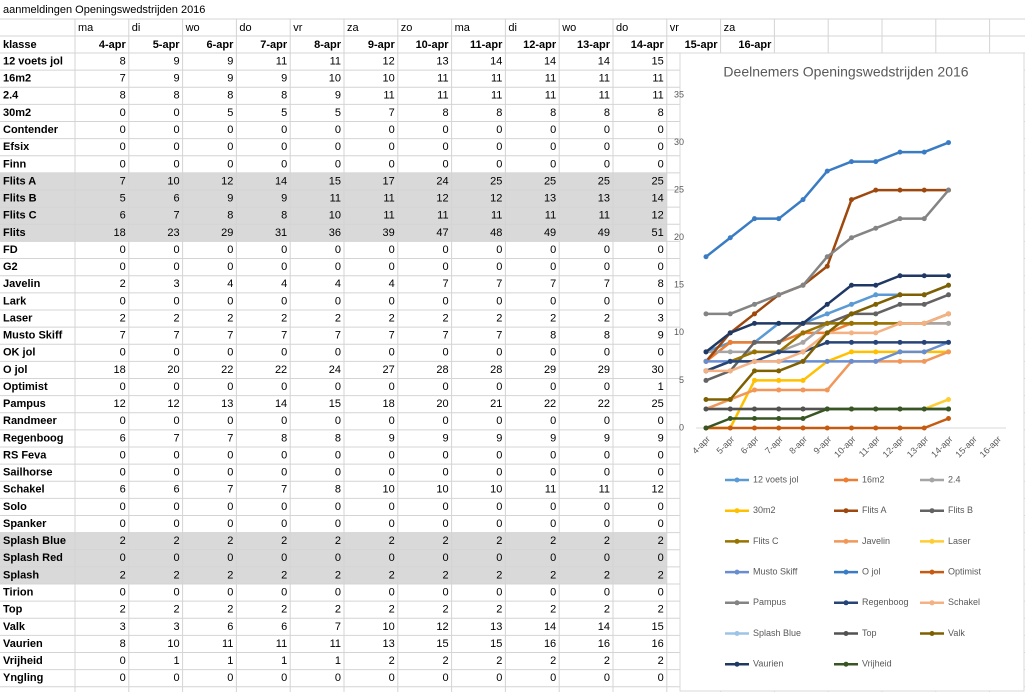 This screenshot has width=1025, height=692. What do you see at coordinates (15, 370) in the screenshot?
I see `class-name: O jol` at bounding box center [15, 370].